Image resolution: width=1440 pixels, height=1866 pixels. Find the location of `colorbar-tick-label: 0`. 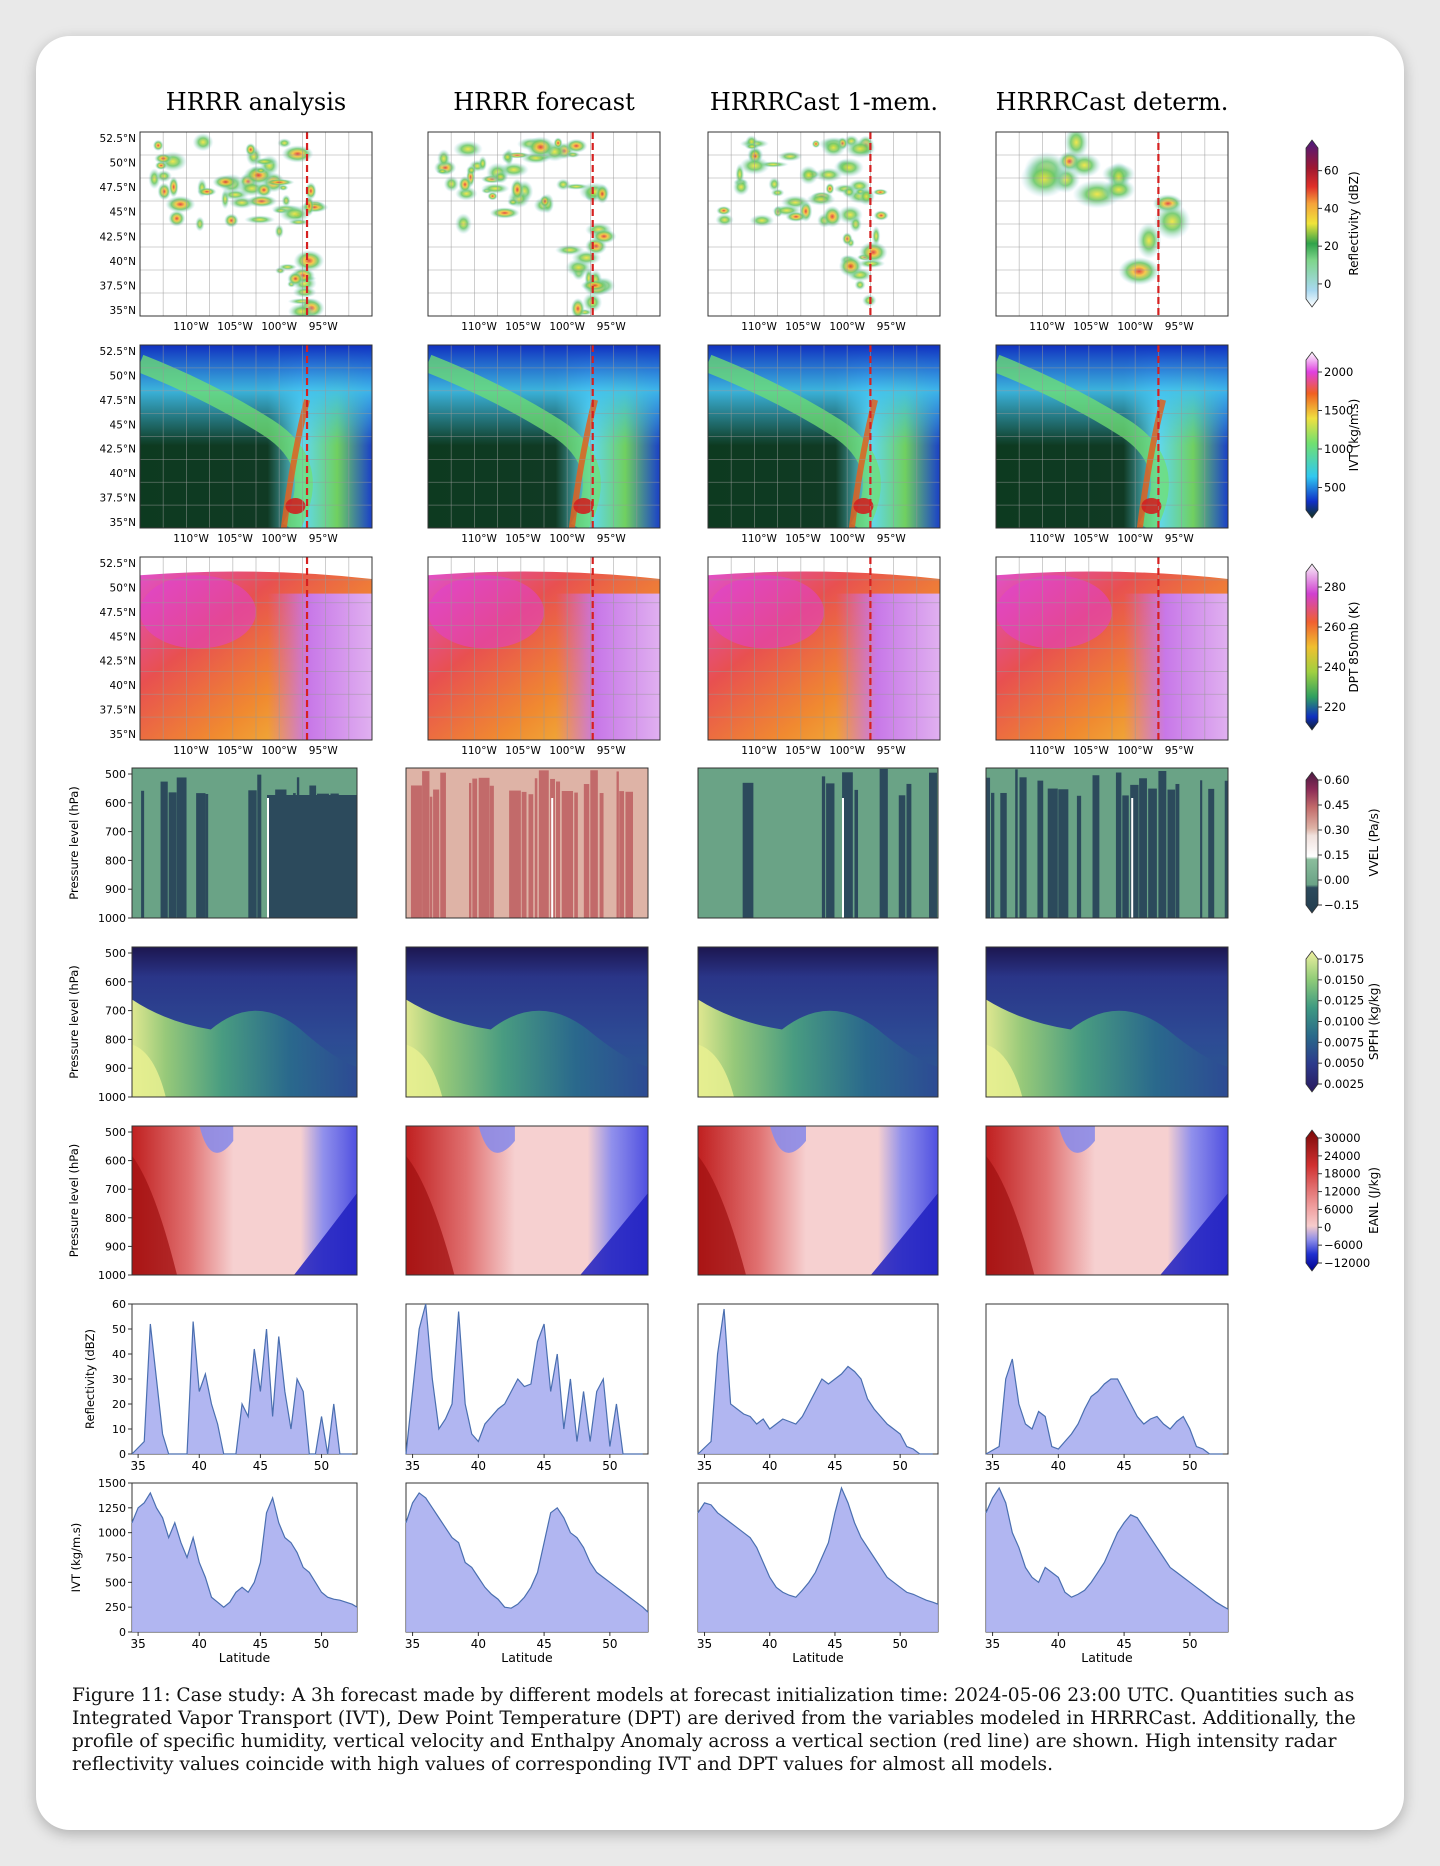

colorbar-tick-label: 0 is located at coordinates (1327, 284).